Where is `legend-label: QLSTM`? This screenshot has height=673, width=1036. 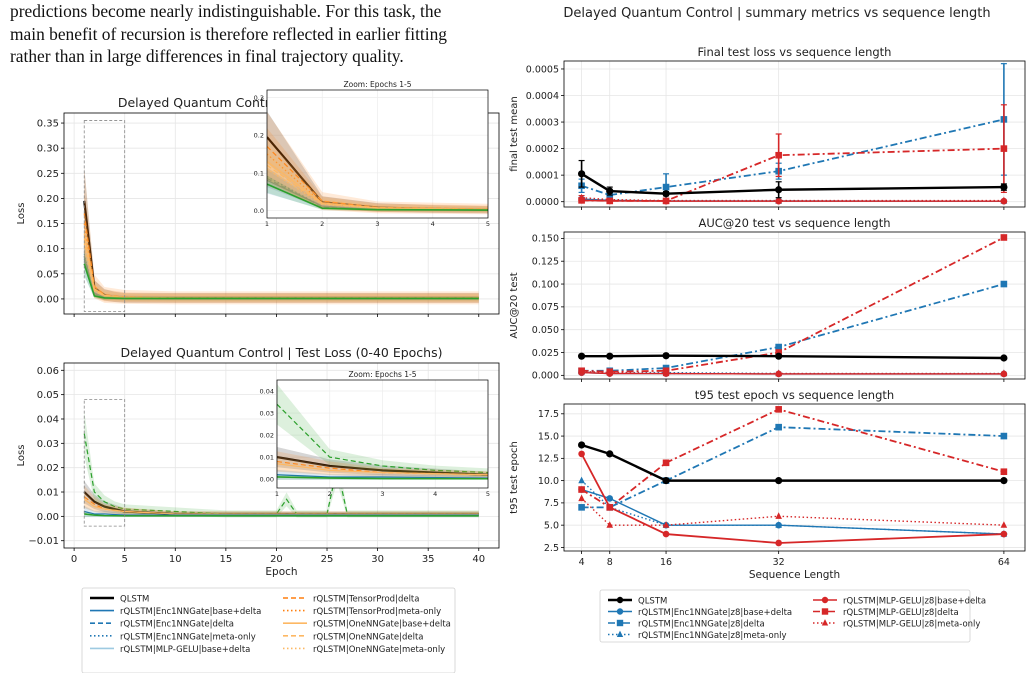
legend-label: QLSTM is located at coordinates (652, 602).